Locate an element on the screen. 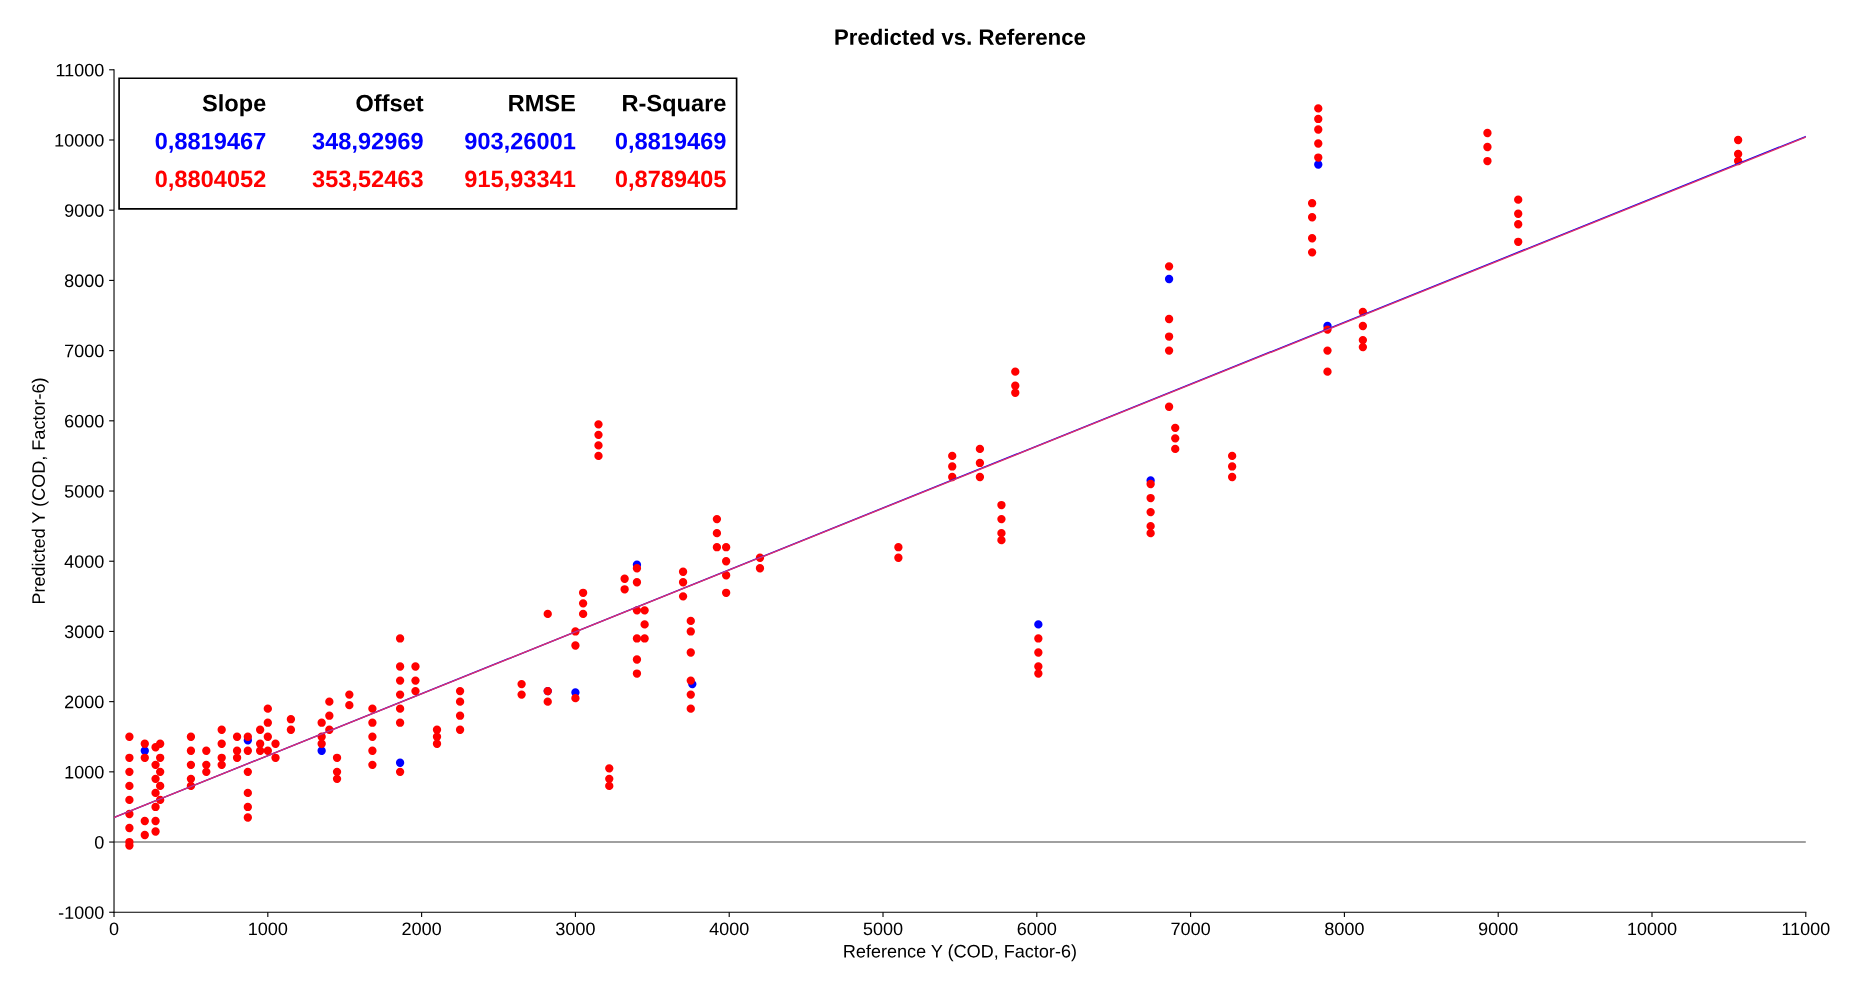  annotation: 353,52463 is located at coordinates (367, 180).